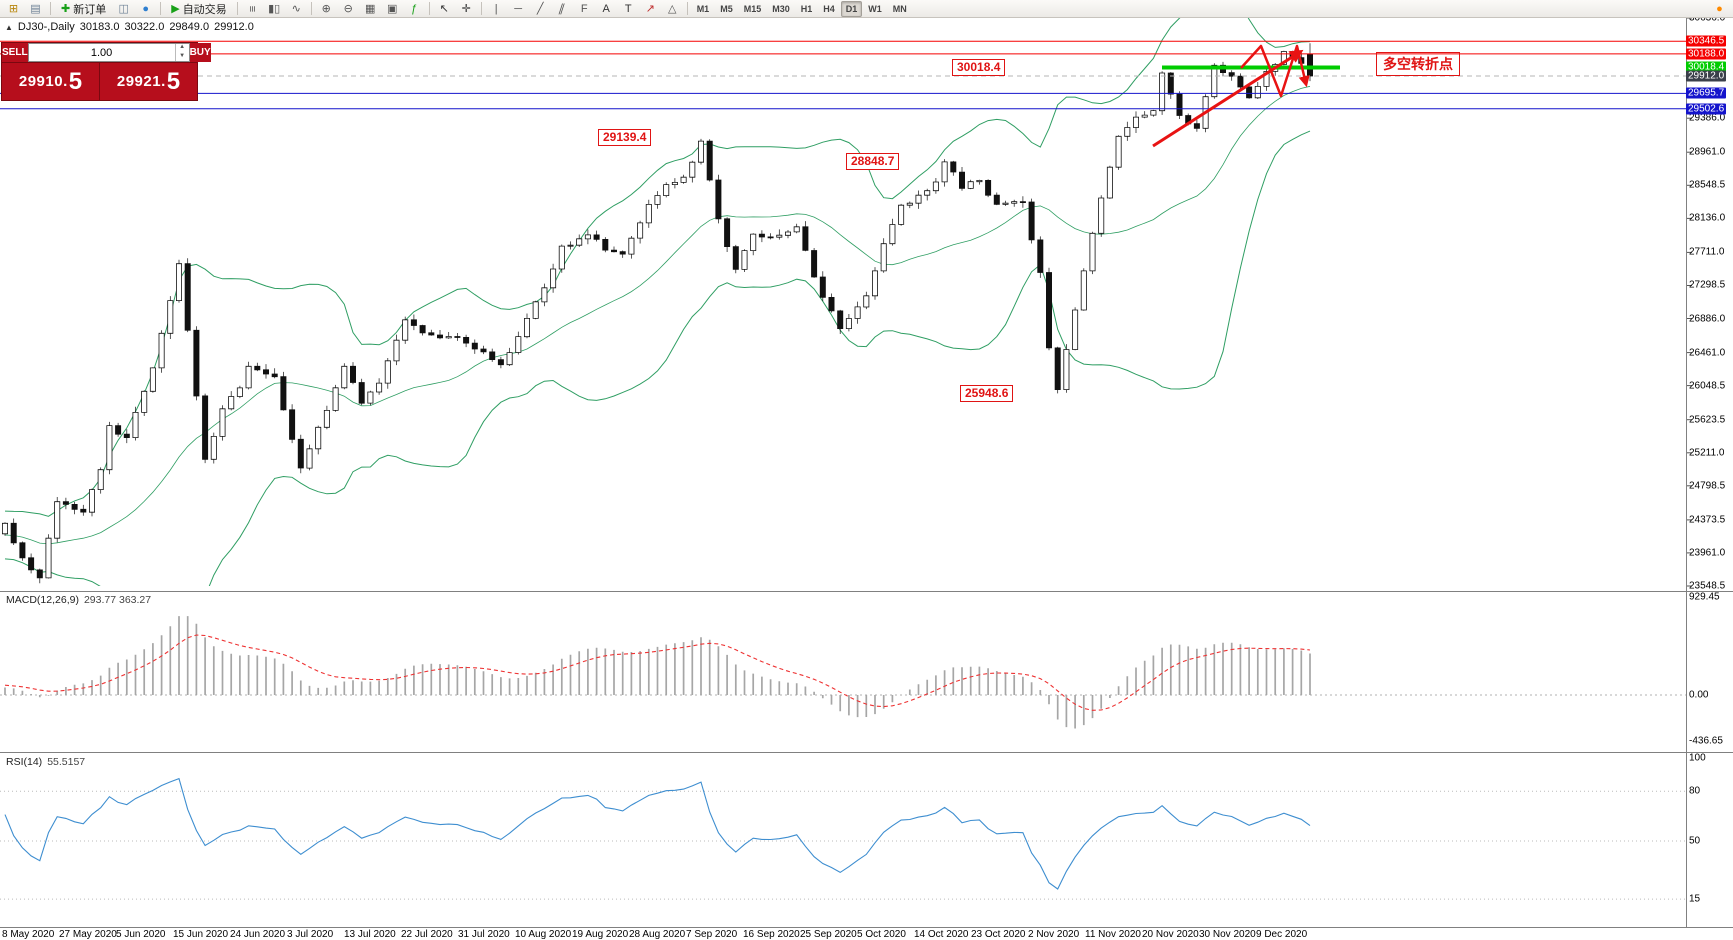 The width and height of the screenshot is (1733, 940). I want to click on buy-price-button: 29921. 5, so click(148, 81).